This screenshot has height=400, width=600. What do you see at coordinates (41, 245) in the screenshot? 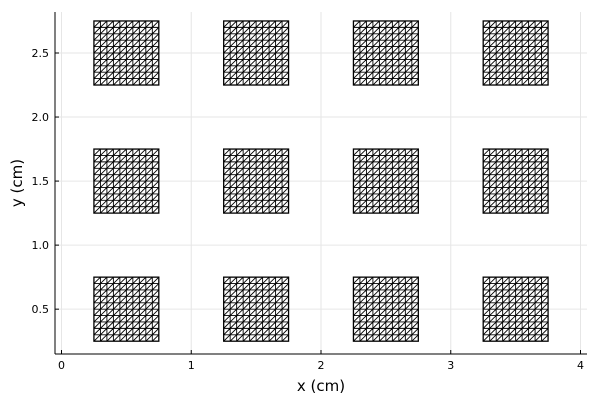
I see `y-tick-label: 1.0` at bounding box center [41, 245].